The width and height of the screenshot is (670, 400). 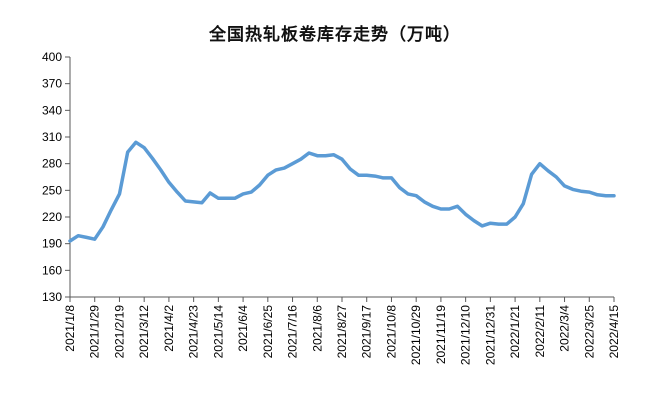 What do you see at coordinates (52, 190) in the screenshot?
I see `y-tick-label: 250` at bounding box center [52, 190].